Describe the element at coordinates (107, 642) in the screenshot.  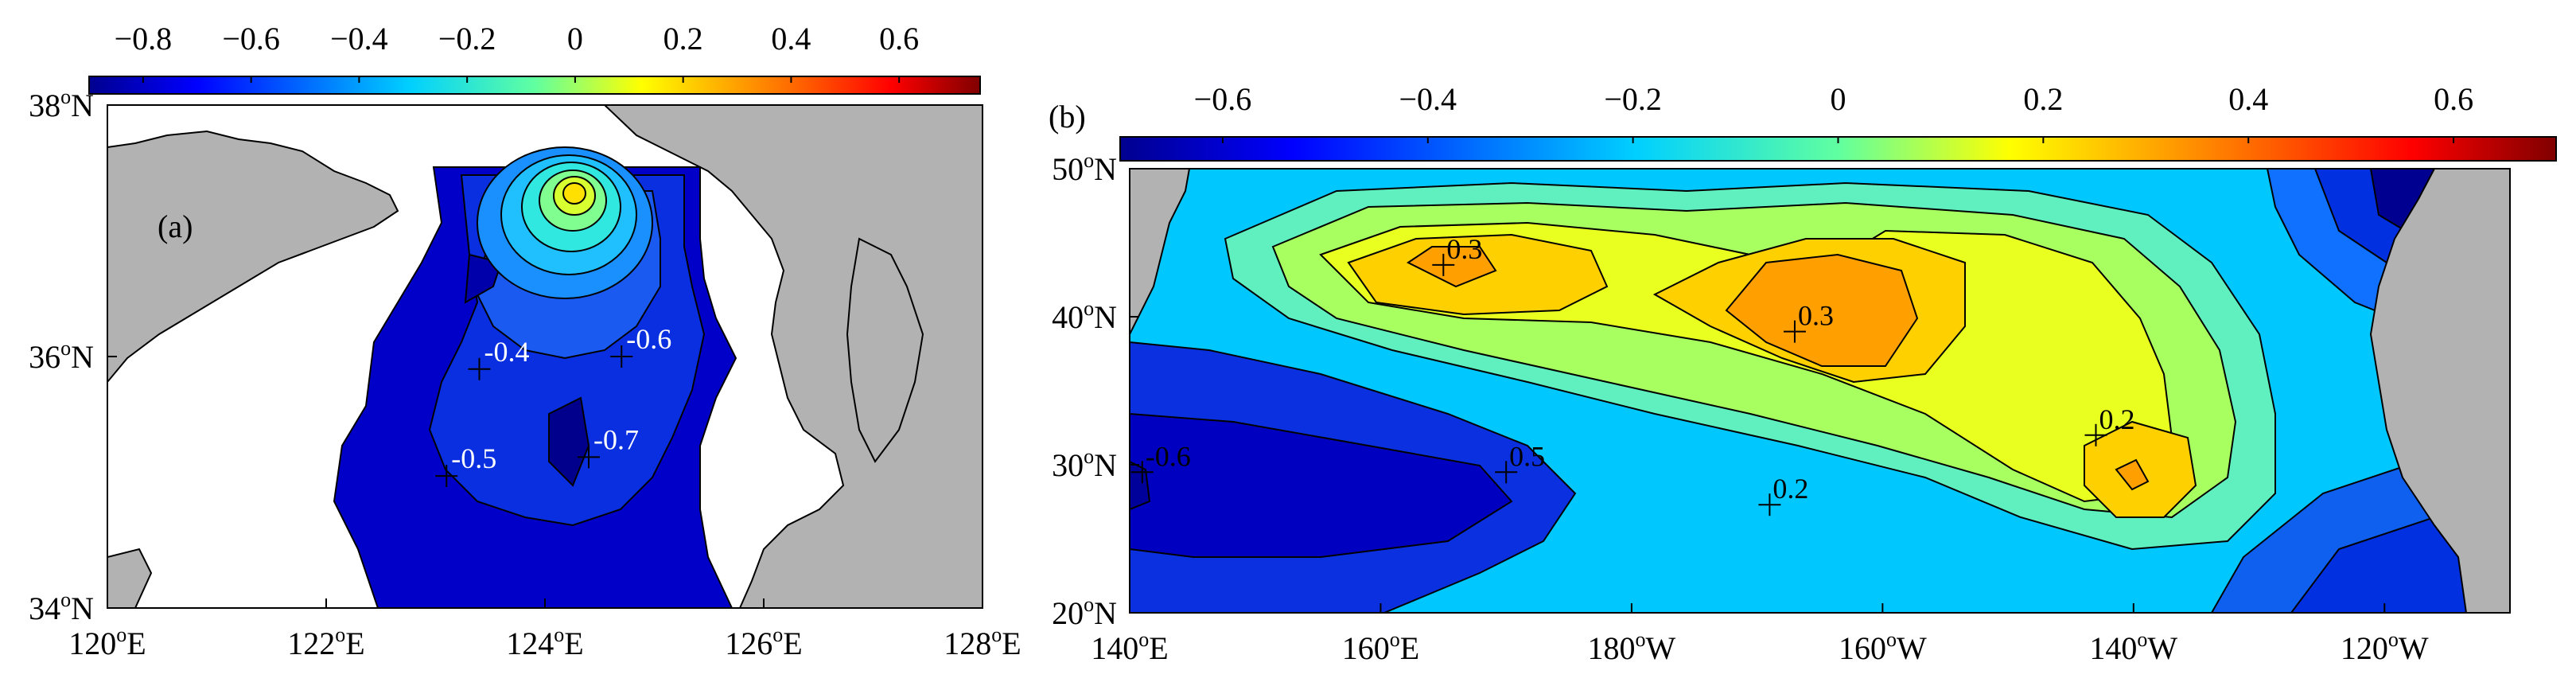
I see `lon-tick-label-a: 120oE` at that location.